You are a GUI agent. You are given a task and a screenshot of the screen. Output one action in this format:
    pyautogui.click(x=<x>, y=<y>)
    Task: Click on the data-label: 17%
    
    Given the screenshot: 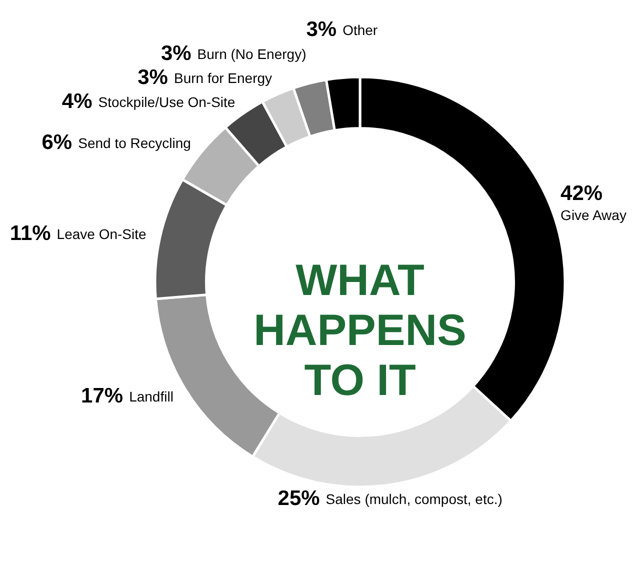 What is the action you would take?
    pyautogui.click(x=102, y=396)
    